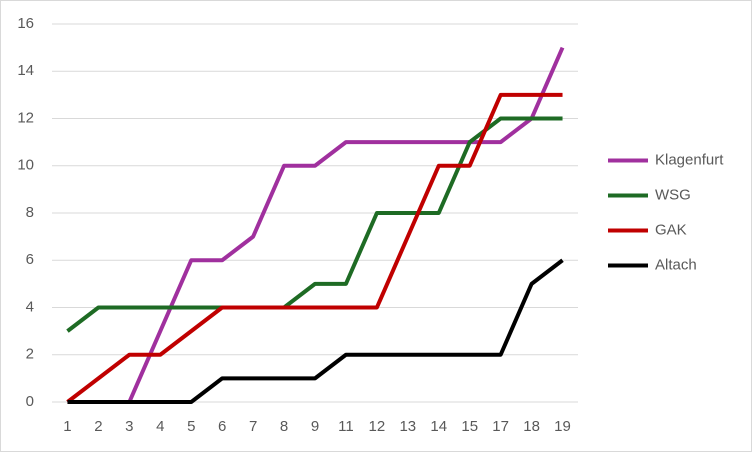 This screenshot has width=752, height=457. Describe the element at coordinates (191, 426) in the screenshot. I see `x-tick-label: 5` at that location.